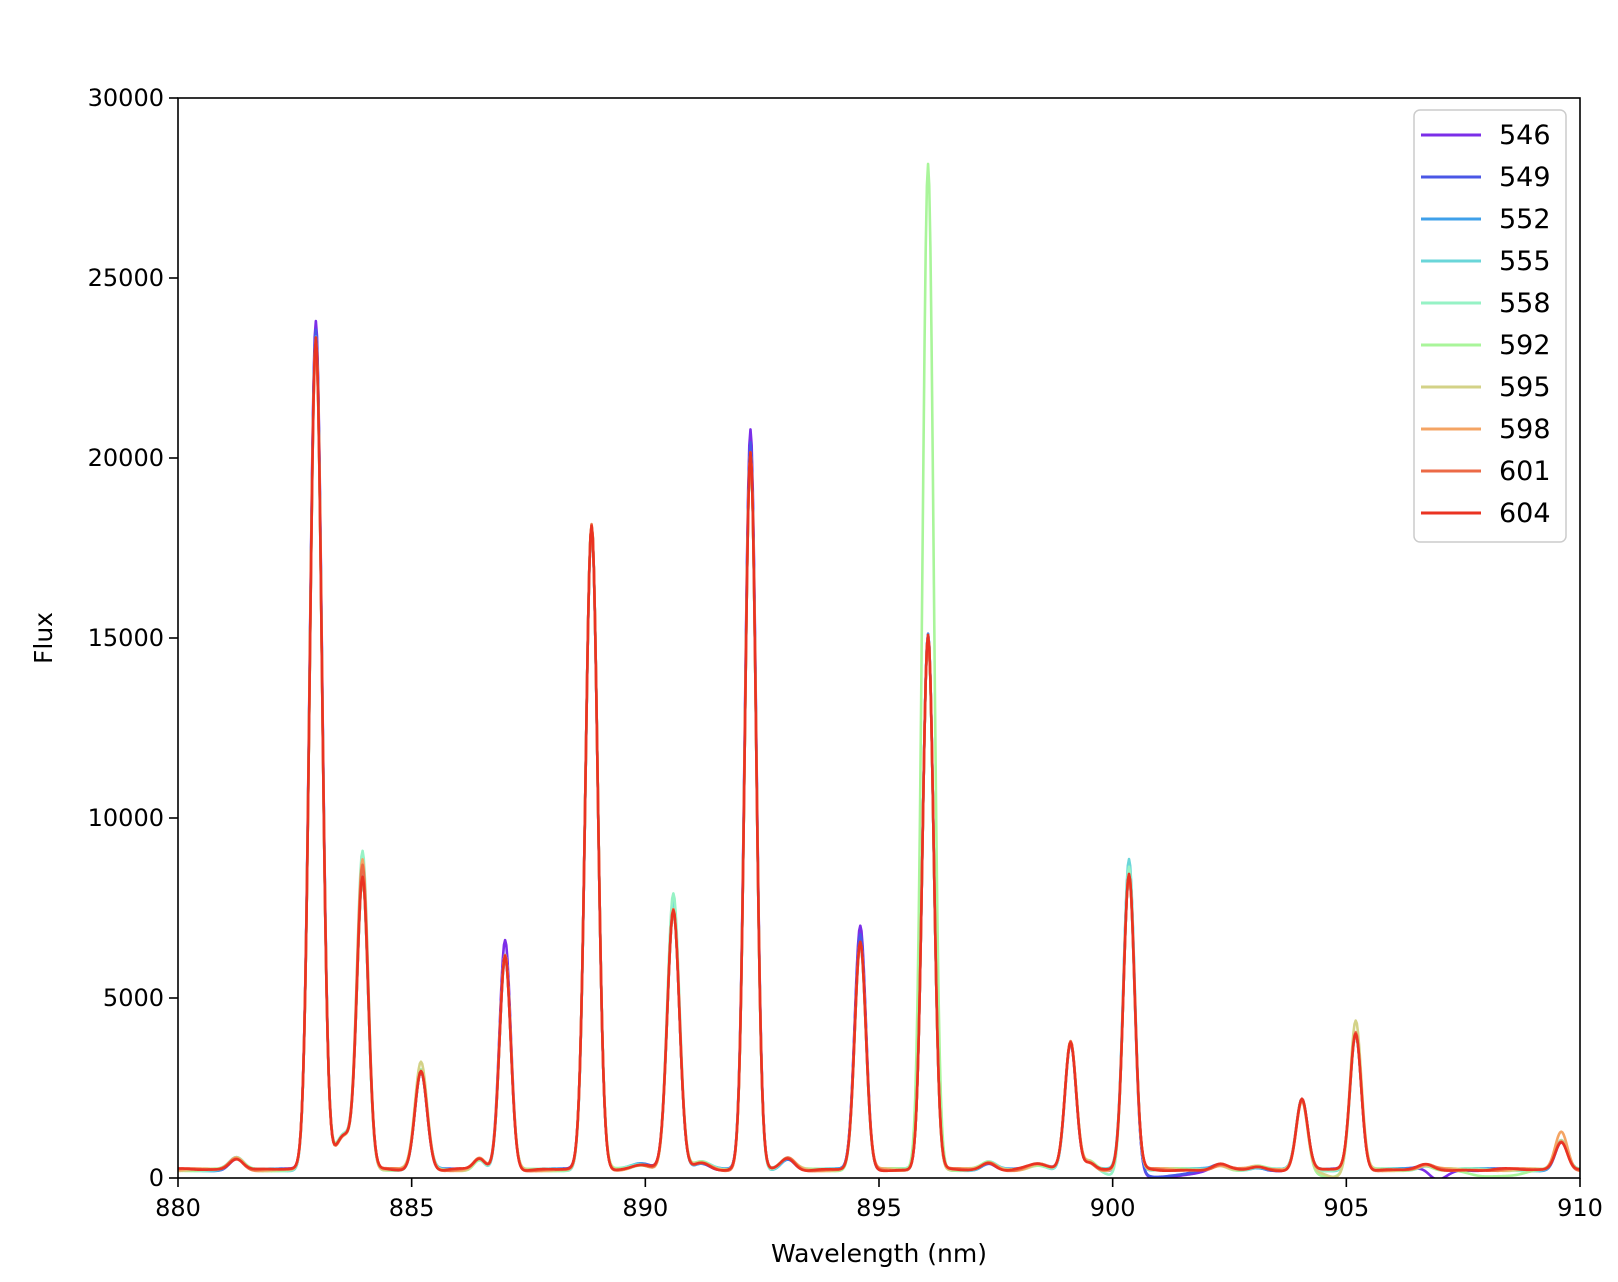  I want to click on x-axis-label: Wavelength (nm), so click(879, 1253).